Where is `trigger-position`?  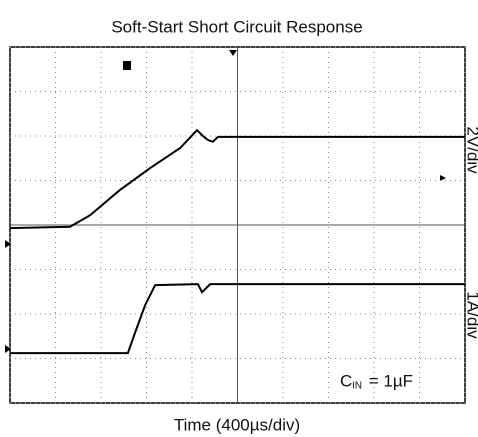 trigger-position is located at coordinates (233, 53).